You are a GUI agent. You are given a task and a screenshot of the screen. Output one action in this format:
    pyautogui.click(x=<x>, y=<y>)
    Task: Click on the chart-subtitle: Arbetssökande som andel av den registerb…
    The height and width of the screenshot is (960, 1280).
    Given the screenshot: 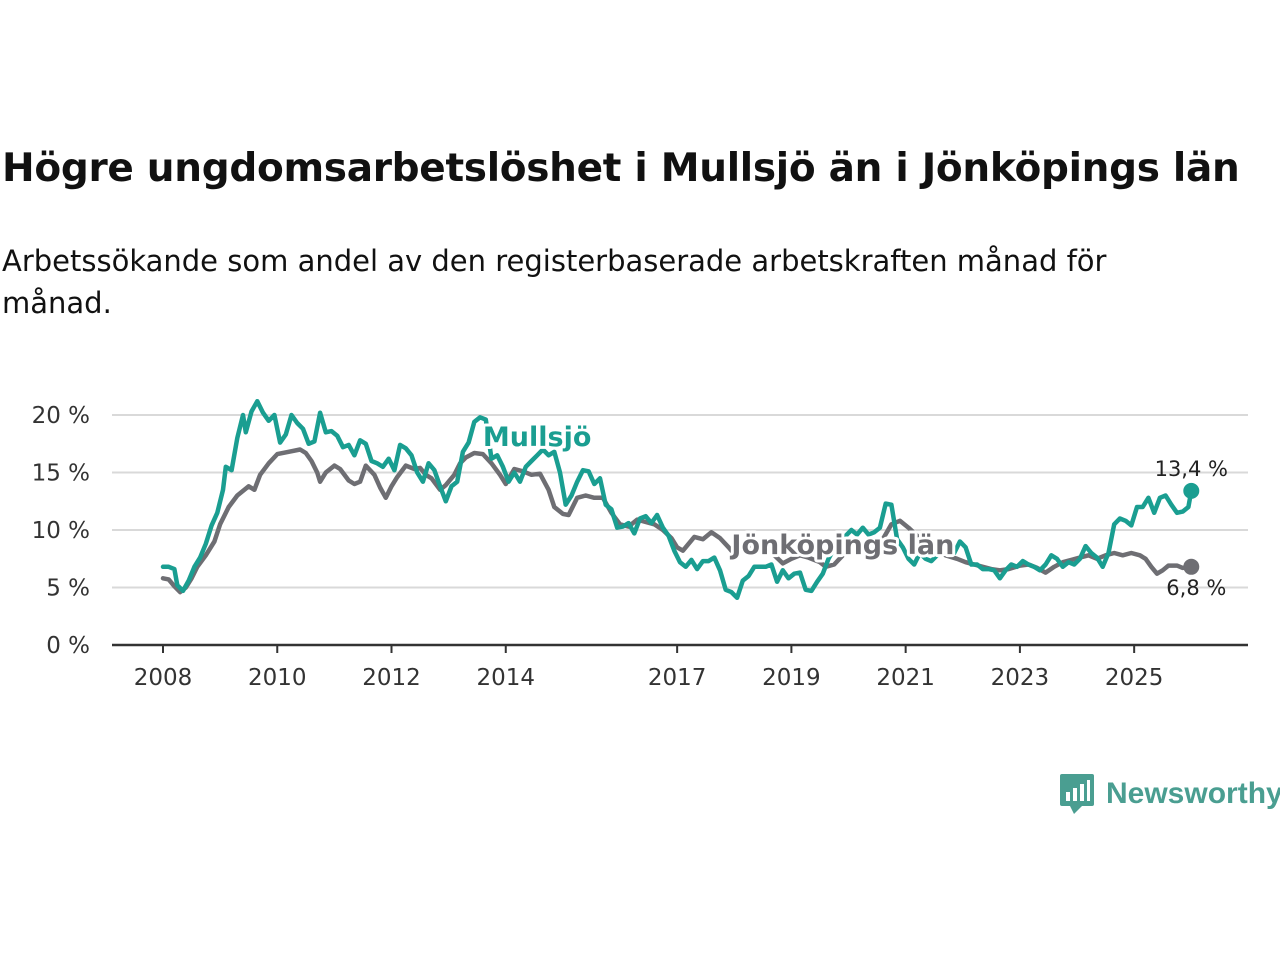 What is the action you would take?
    pyautogui.click(x=554, y=282)
    